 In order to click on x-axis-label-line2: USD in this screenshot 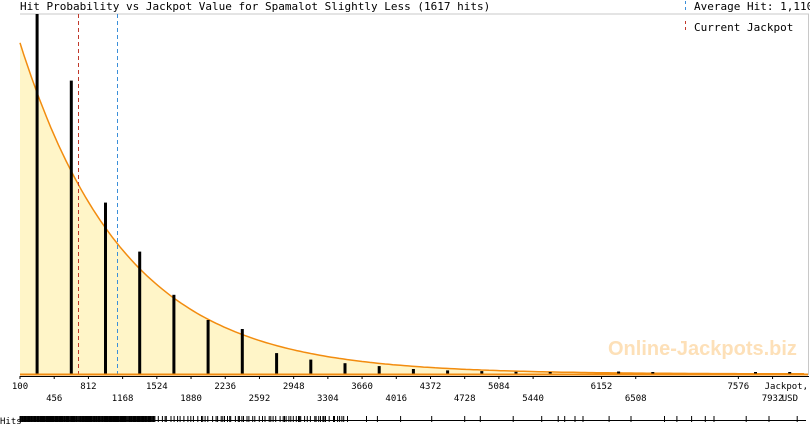, I will do `click(790, 399)`.